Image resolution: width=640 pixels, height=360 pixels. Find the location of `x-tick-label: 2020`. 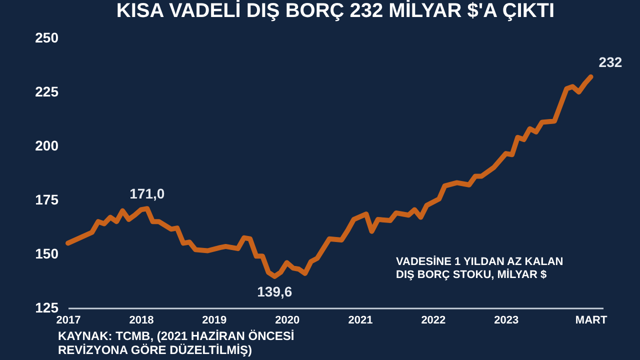

x-tick-label: 2020 is located at coordinates (287, 320).